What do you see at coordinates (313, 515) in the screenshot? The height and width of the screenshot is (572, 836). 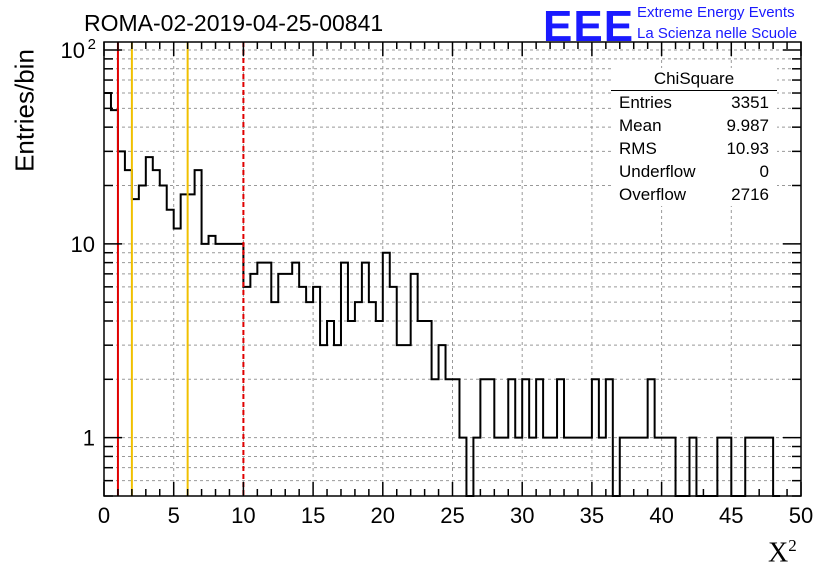 I see `x-tick-label: 15` at bounding box center [313, 515].